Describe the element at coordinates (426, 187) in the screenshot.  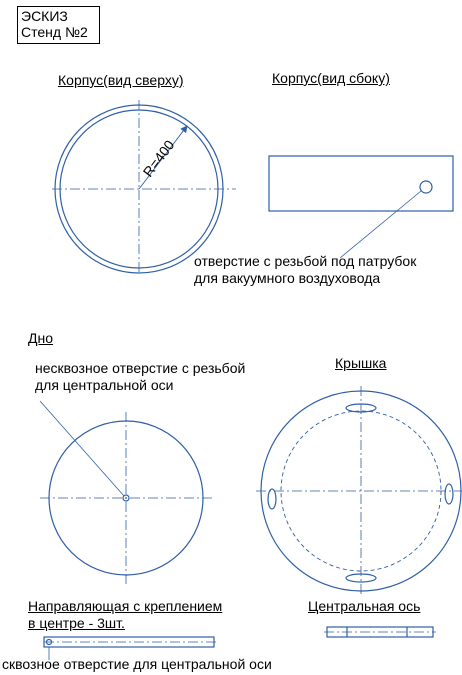
I see `side-port-hole` at that location.